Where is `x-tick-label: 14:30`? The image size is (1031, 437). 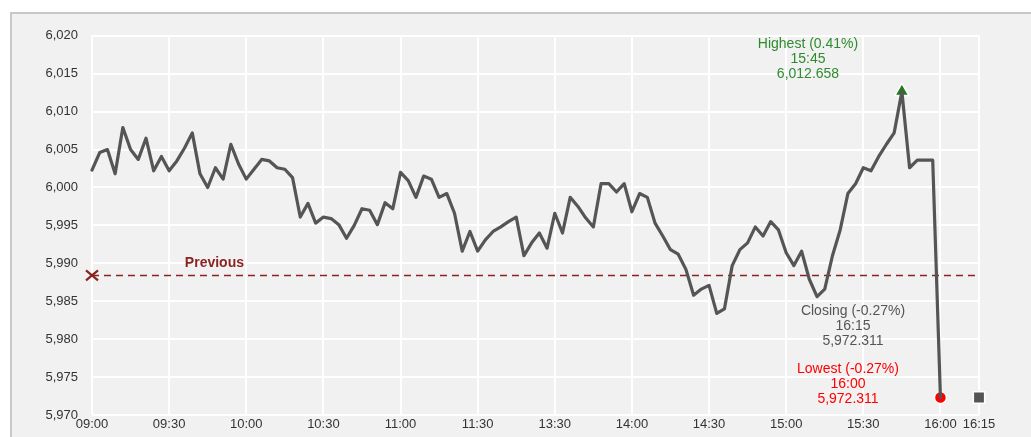 x-tick-label: 14:30 is located at coordinates (709, 424).